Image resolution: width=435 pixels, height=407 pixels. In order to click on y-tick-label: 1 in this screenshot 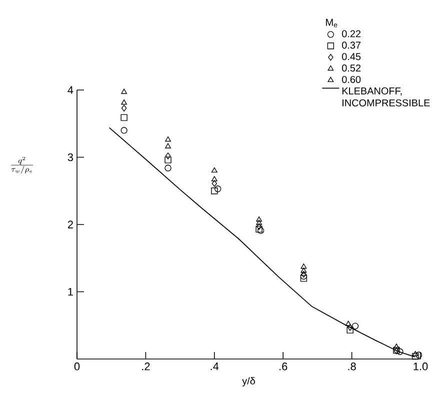, I will do `click(70, 292)`.